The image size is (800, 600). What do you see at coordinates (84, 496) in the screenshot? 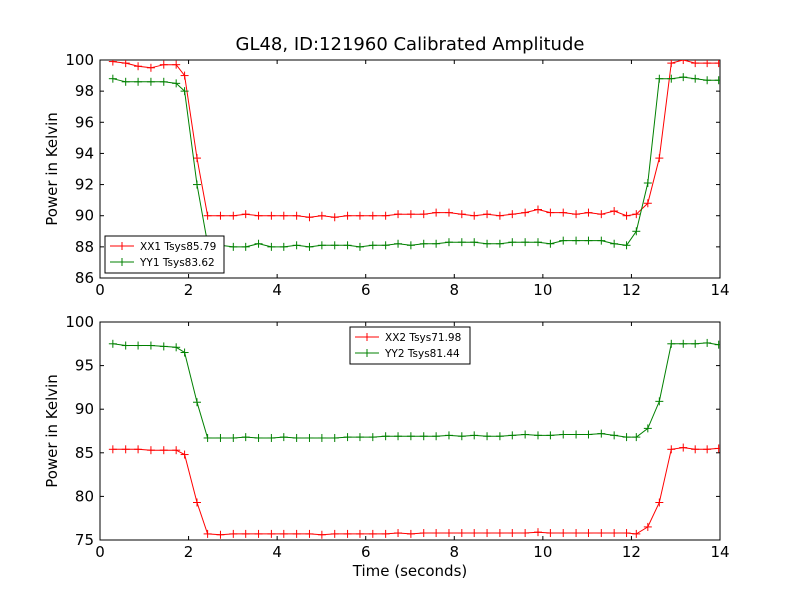
I see `bottom-y-tick-label: 80` at bounding box center [84, 496].